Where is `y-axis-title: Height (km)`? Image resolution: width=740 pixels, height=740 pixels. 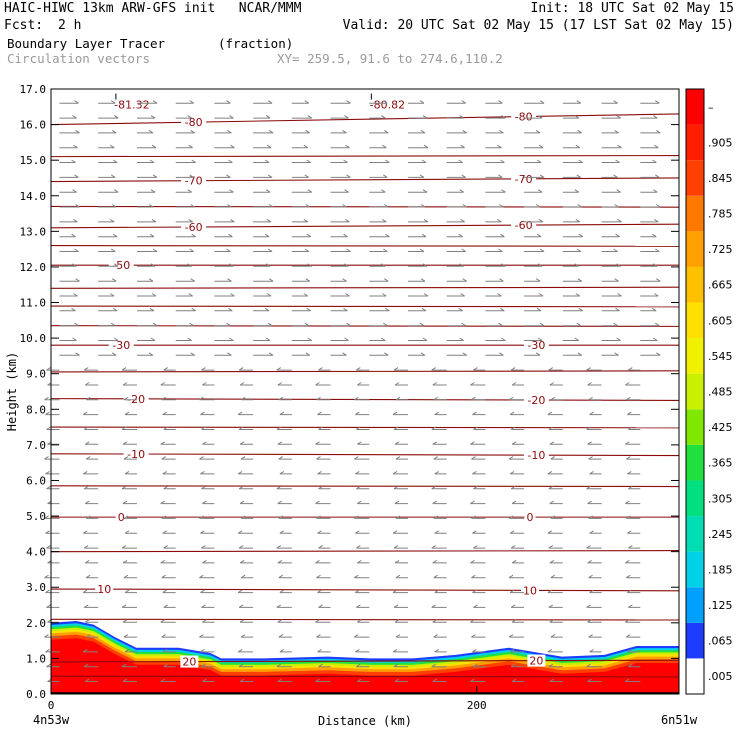 y-axis-title: Height (km) is located at coordinates (12, 391).